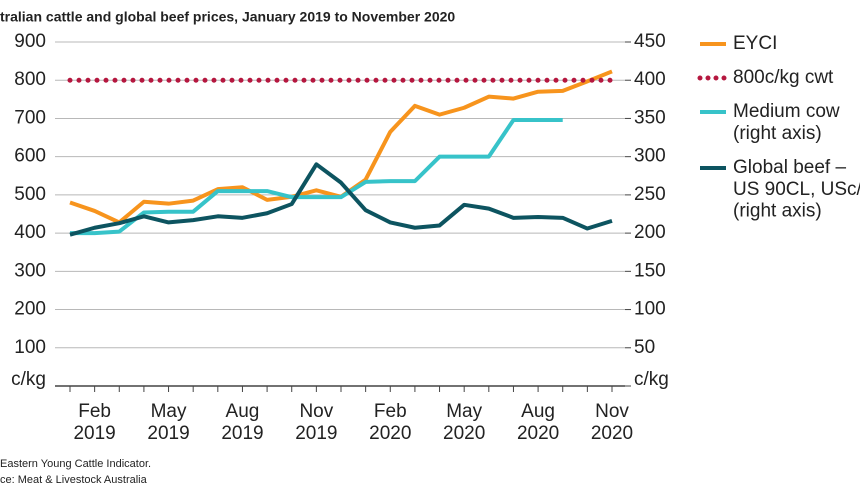 The image size is (860, 500). Describe the element at coordinates (316, 422) in the screenshot. I see `x-tick-label: Nov 2019` at that location.